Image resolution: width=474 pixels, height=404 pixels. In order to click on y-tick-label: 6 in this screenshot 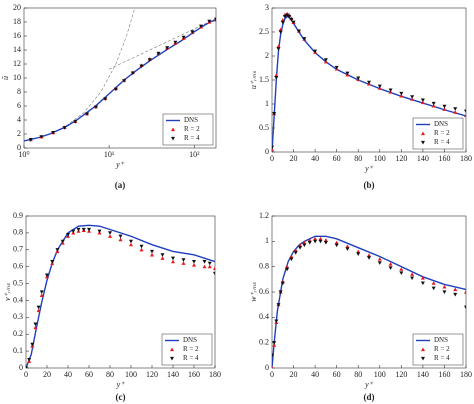, I will do `click(19, 105)`.